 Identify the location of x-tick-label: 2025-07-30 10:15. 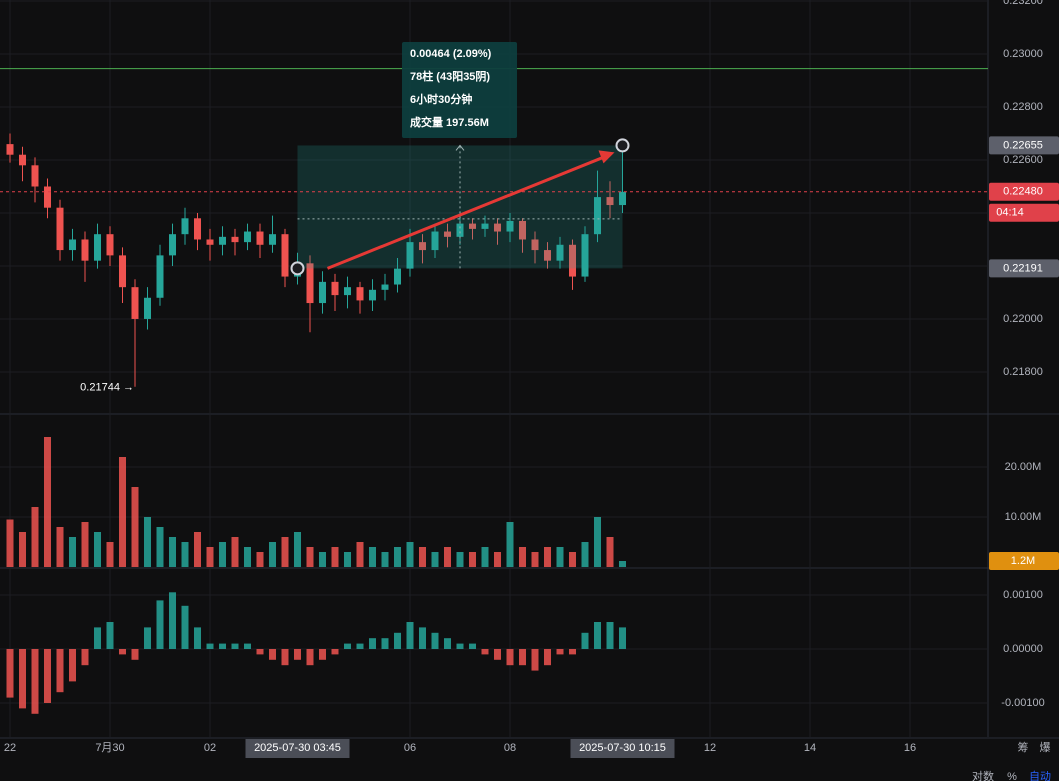
(622, 748).